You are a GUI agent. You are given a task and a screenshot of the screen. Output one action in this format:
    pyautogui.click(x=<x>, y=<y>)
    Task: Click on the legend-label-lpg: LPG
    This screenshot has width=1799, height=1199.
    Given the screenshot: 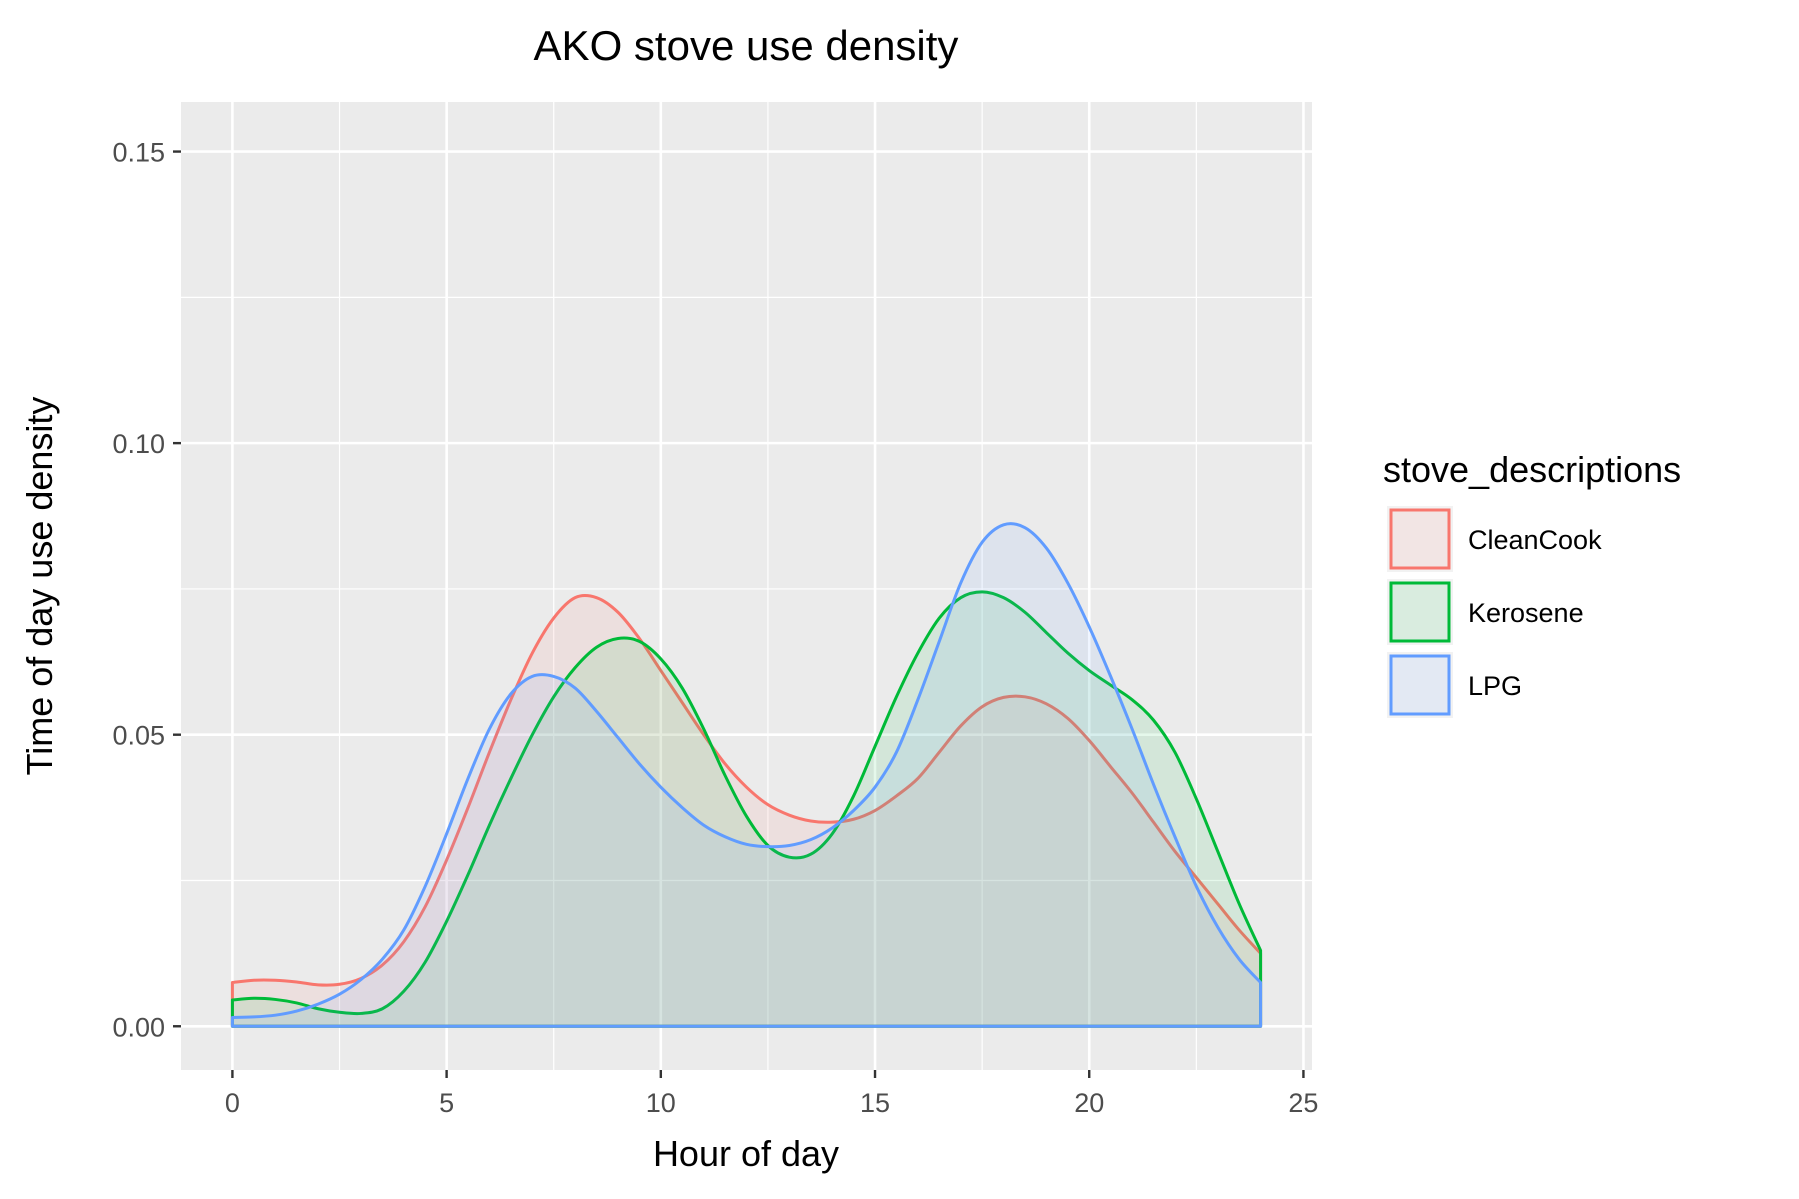 What is the action you would take?
    pyautogui.click(x=1495, y=686)
    